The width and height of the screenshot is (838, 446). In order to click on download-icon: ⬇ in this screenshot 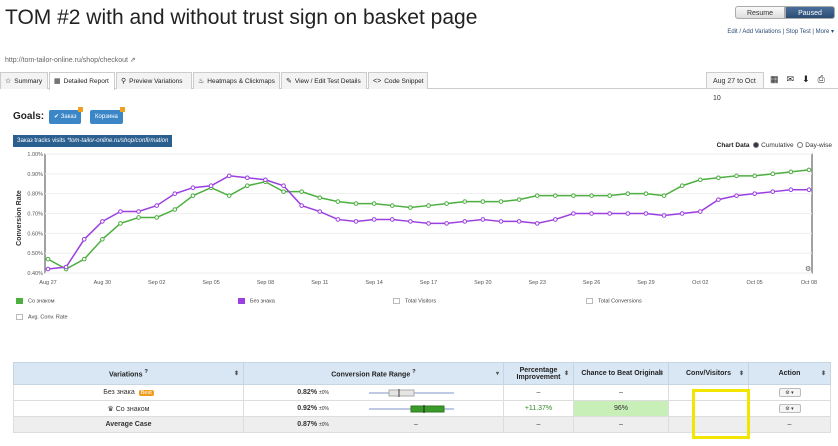, I will do `click(810, 79)`.